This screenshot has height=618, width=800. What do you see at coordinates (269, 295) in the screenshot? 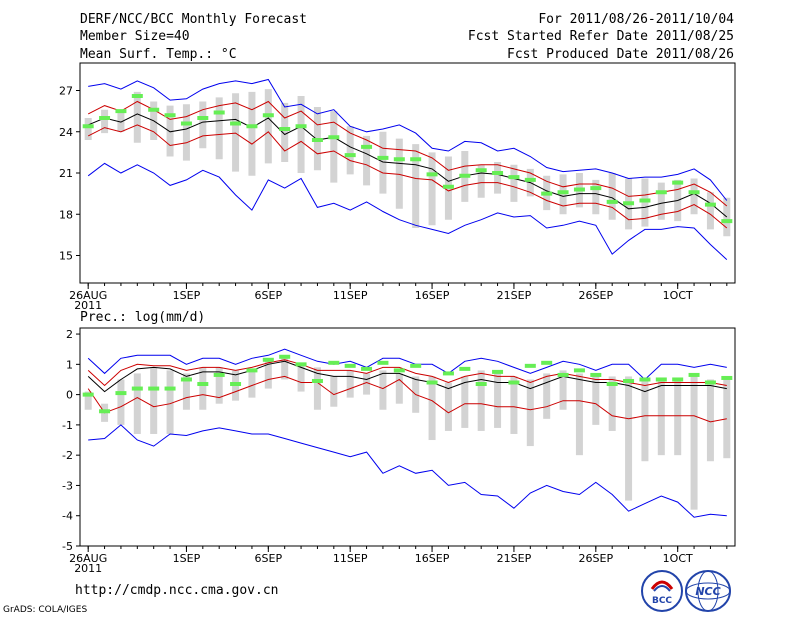
I see `p1-x-tick-label: 6SEP` at bounding box center [269, 295].